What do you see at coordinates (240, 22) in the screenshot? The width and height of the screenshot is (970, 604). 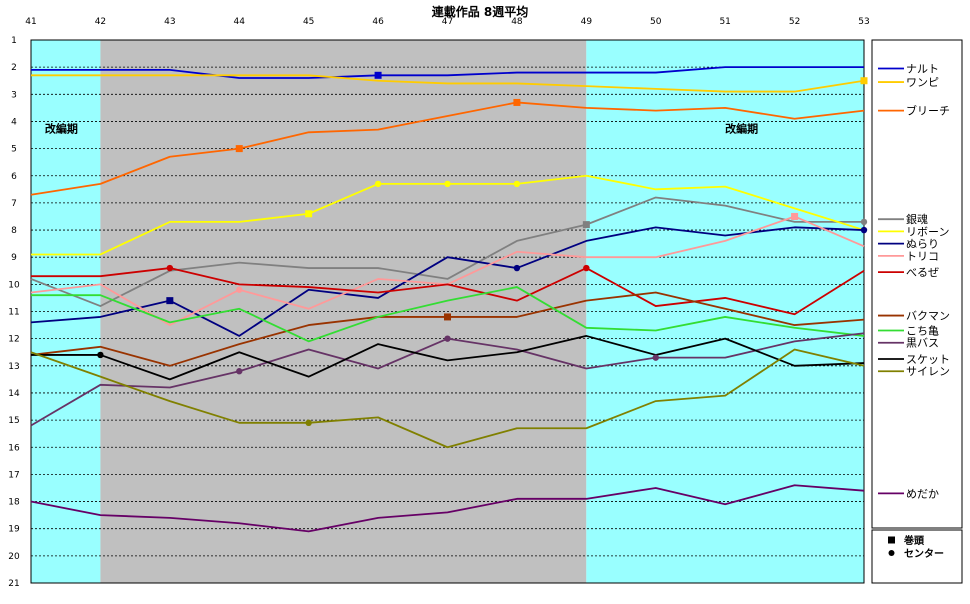 I see `x-tick-label-44: 44` at bounding box center [240, 22].